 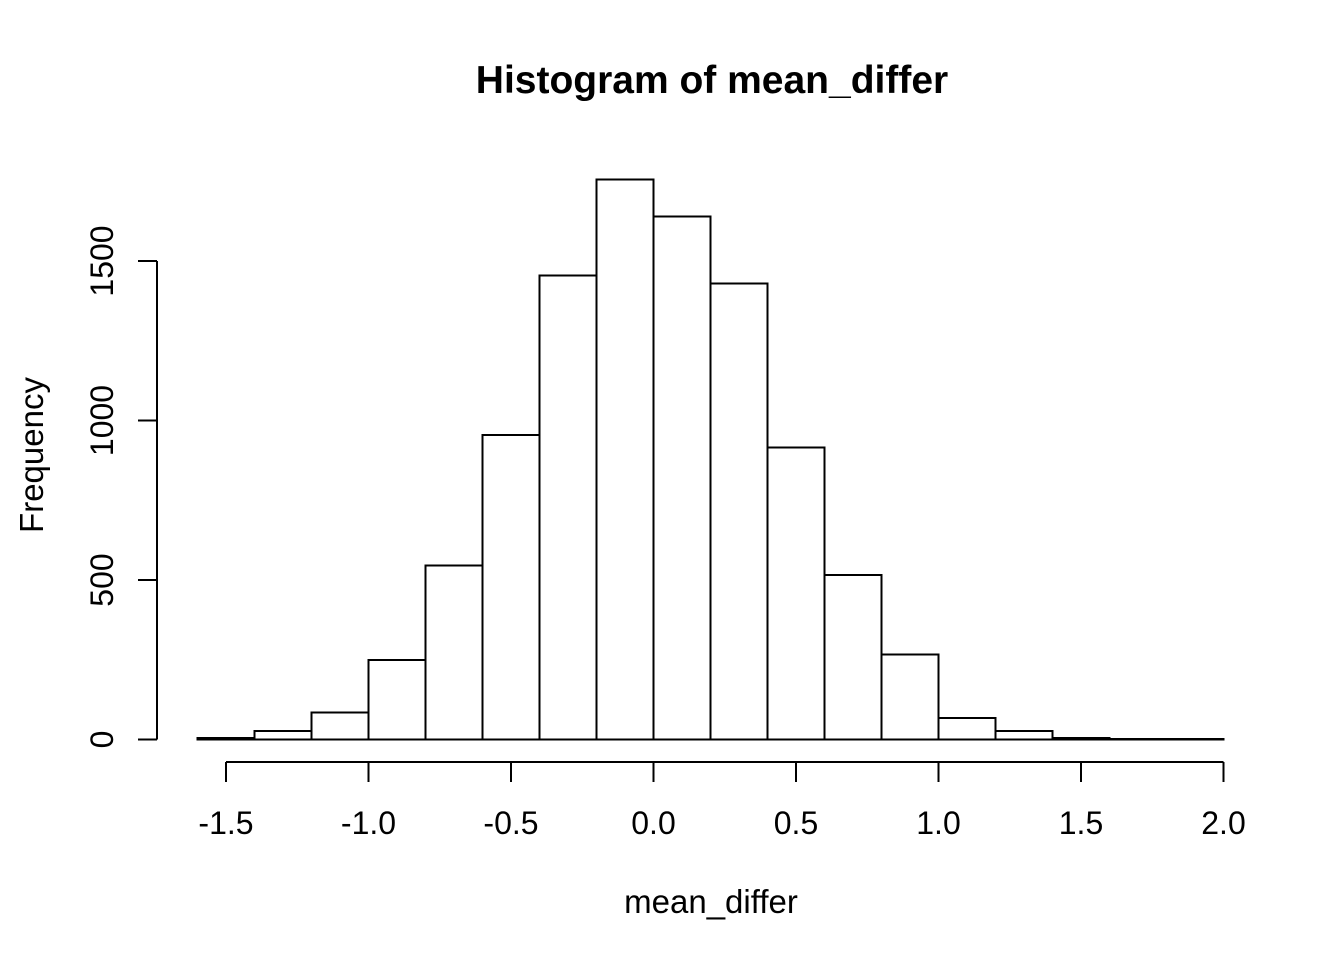 I want to click on y-axis-label: Frequency, so click(x=31, y=455).